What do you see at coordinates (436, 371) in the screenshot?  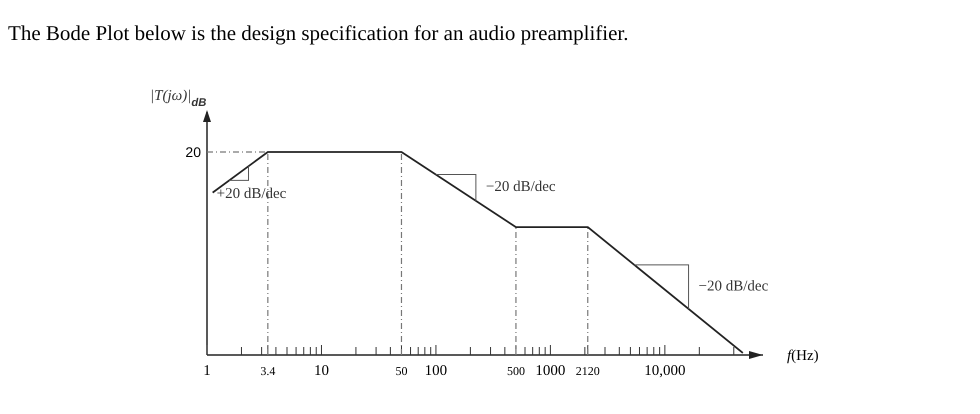 I see `x-tick-label: 100` at bounding box center [436, 371].